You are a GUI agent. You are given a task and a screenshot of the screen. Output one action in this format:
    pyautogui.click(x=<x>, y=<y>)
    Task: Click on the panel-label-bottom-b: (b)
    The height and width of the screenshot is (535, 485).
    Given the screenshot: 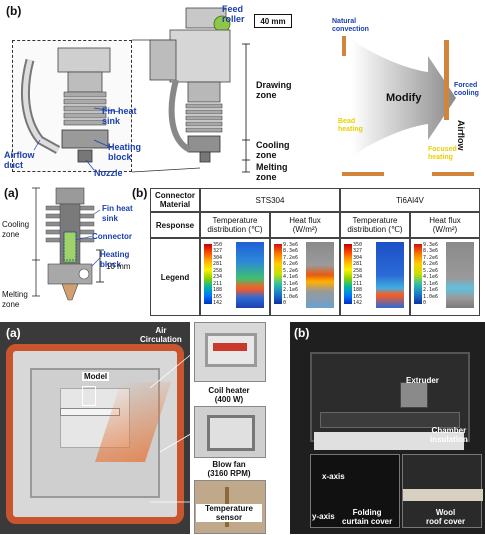 What is the action you would take?
    pyautogui.click(x=301, y=333)
    